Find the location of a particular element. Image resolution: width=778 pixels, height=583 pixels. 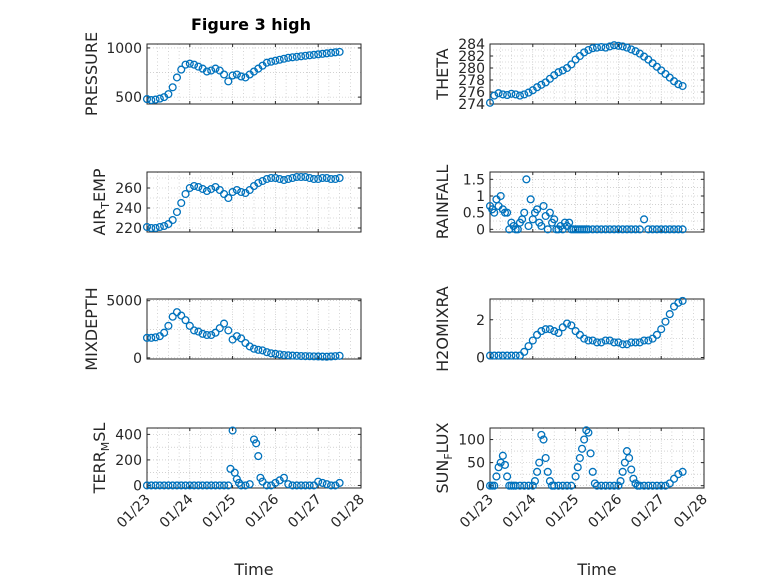

x-axis-label: Time is located at coordinates (253, 569).